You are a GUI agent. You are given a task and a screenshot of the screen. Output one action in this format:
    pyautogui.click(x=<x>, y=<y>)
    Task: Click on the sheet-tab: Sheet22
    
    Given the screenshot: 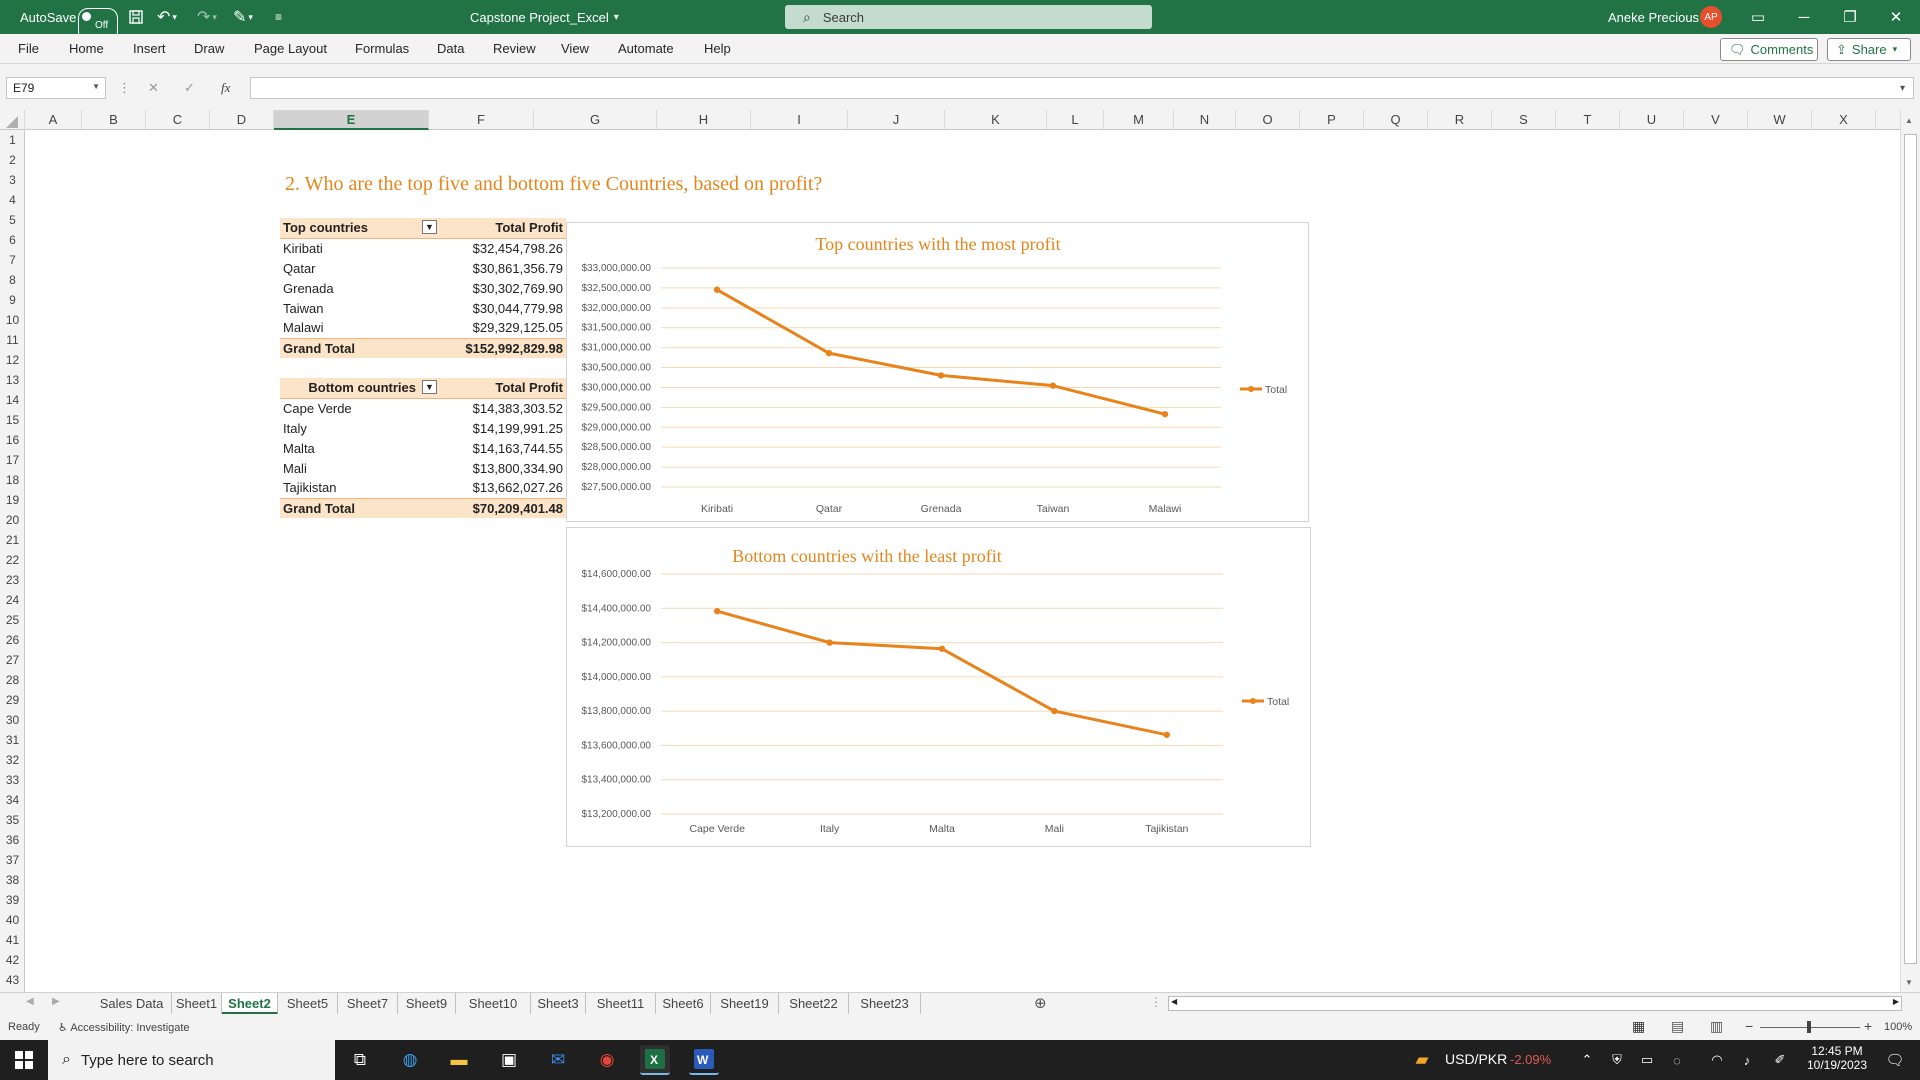 What is the action you would take?
    pyautogui.click(x=814, y=1004)
    